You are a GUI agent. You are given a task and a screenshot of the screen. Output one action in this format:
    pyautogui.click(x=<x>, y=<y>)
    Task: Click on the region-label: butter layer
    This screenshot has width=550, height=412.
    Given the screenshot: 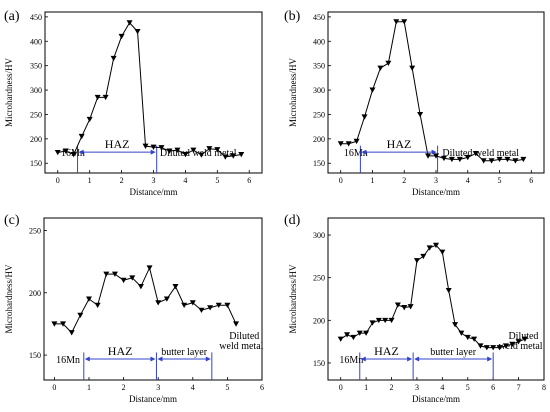 What is the action you would take?
    pyautogui.click(x=453, y=352)
    